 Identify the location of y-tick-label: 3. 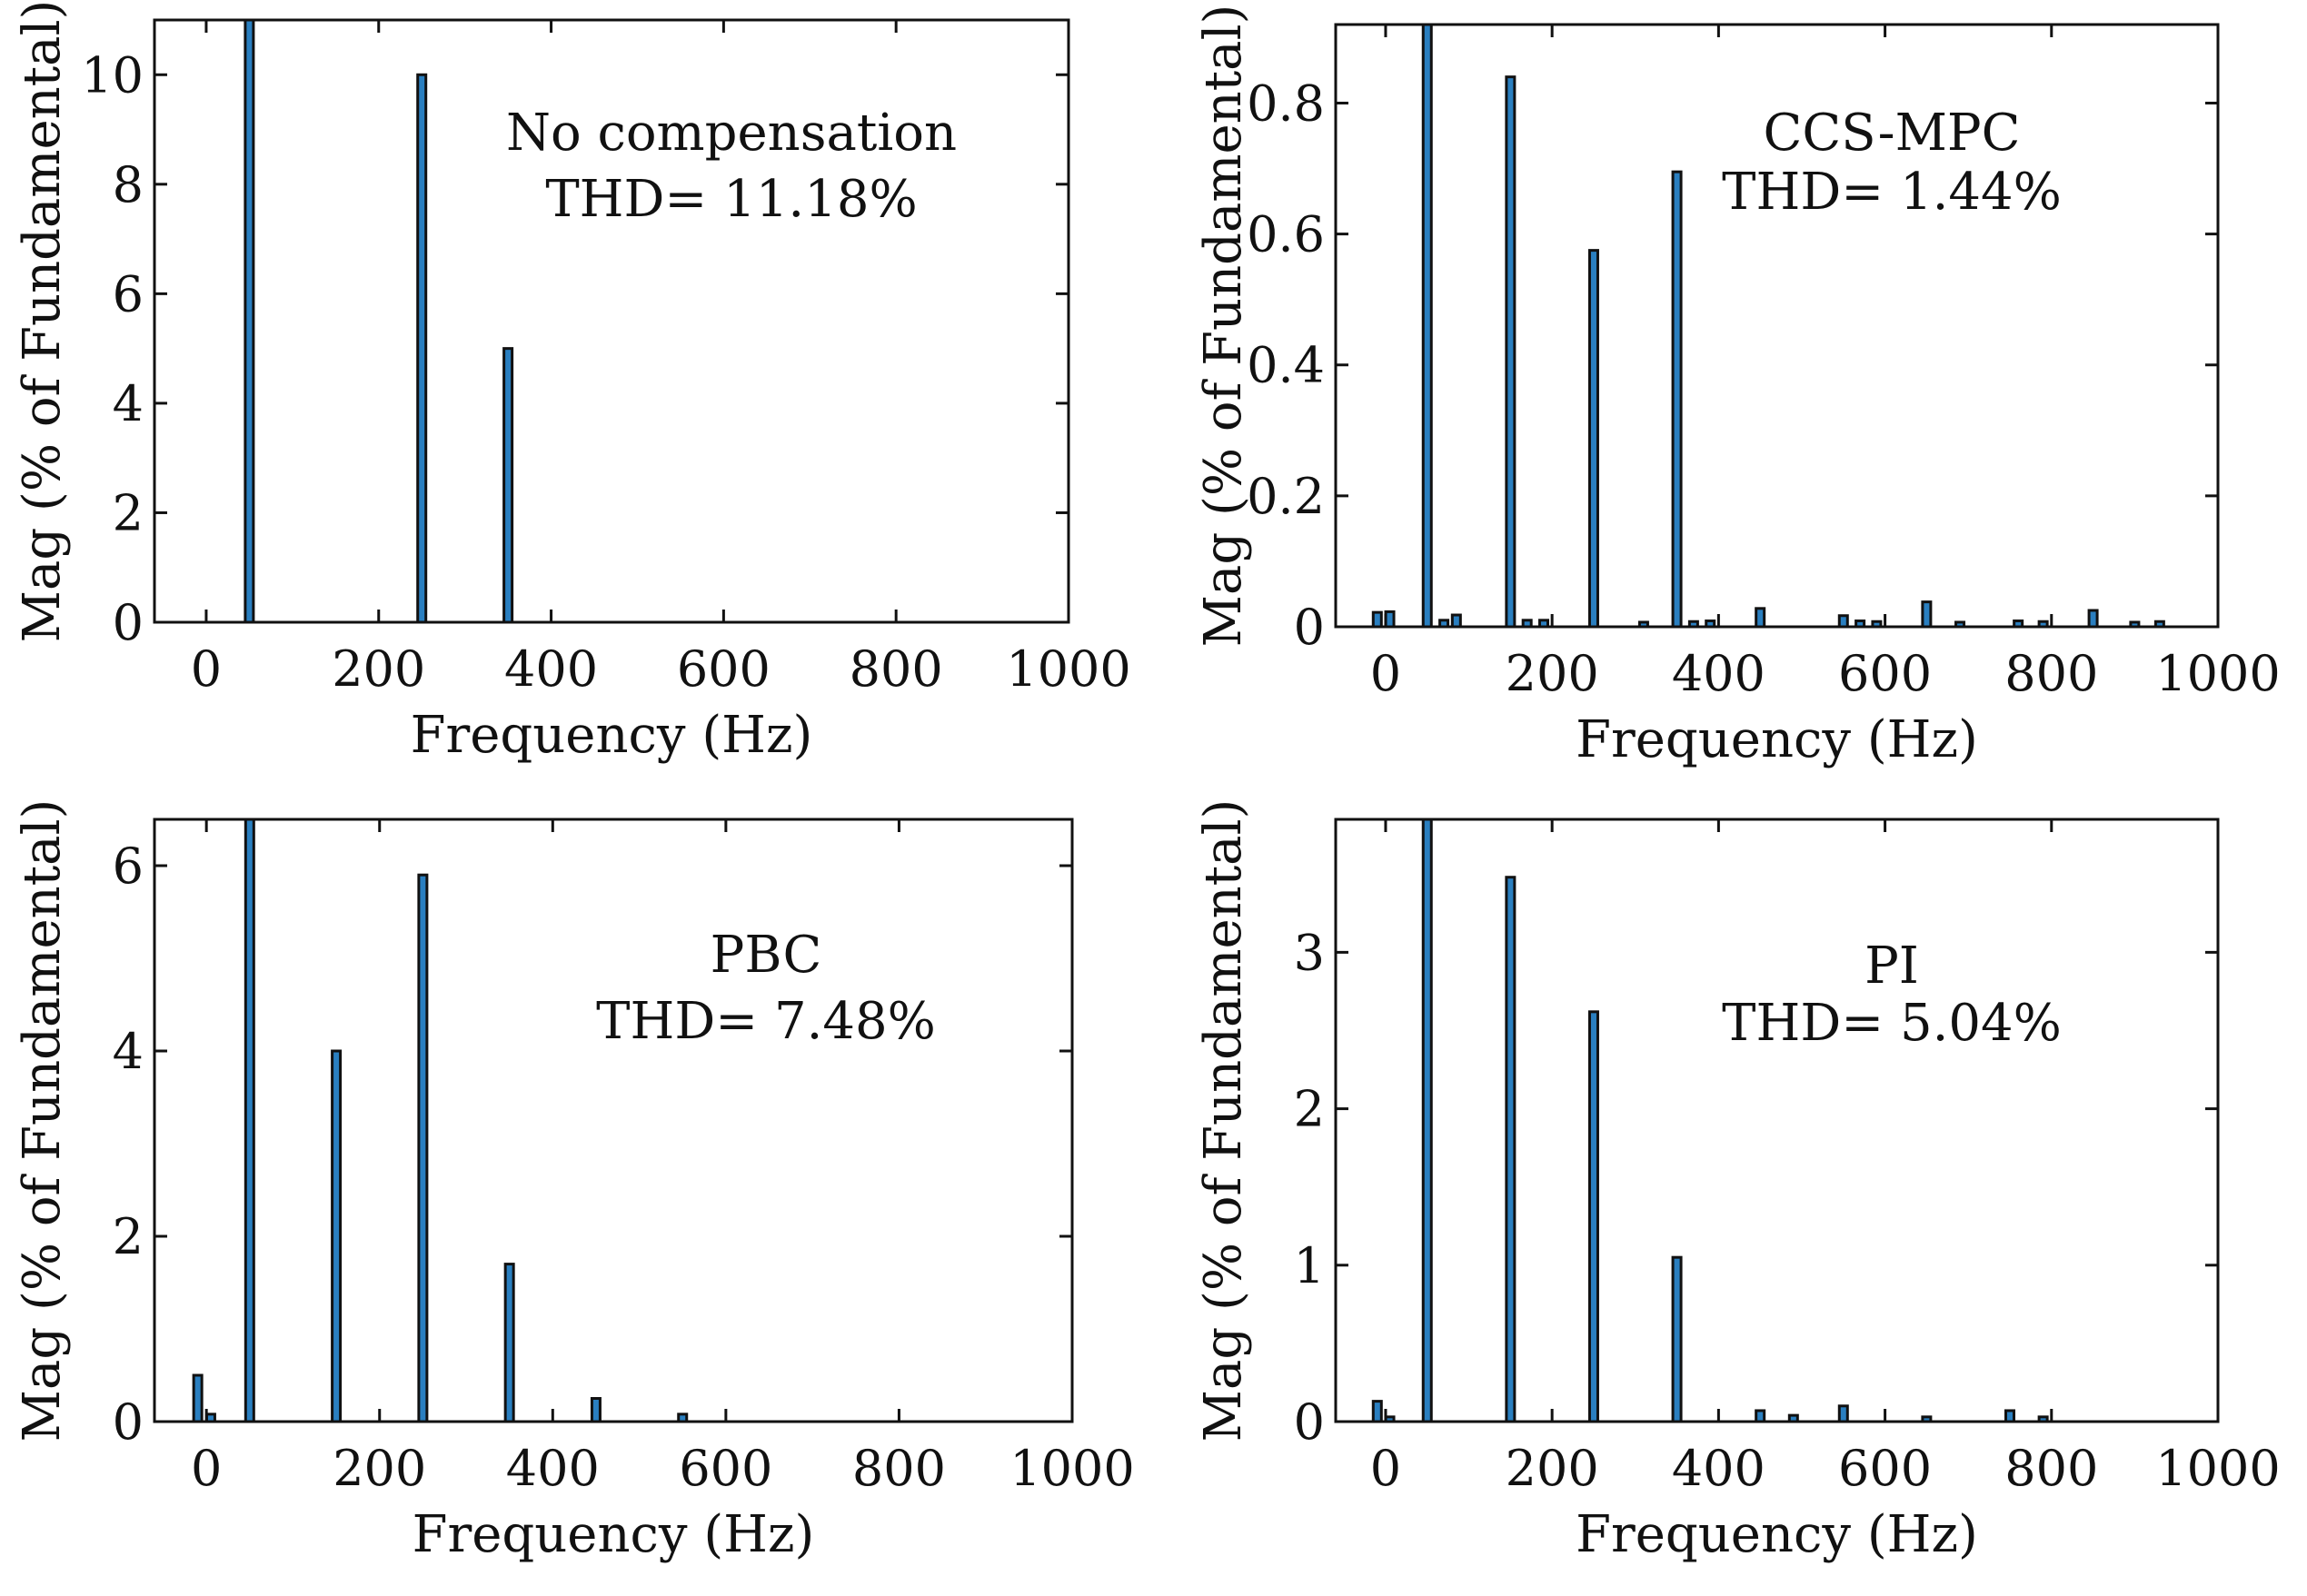
(1309, 952).